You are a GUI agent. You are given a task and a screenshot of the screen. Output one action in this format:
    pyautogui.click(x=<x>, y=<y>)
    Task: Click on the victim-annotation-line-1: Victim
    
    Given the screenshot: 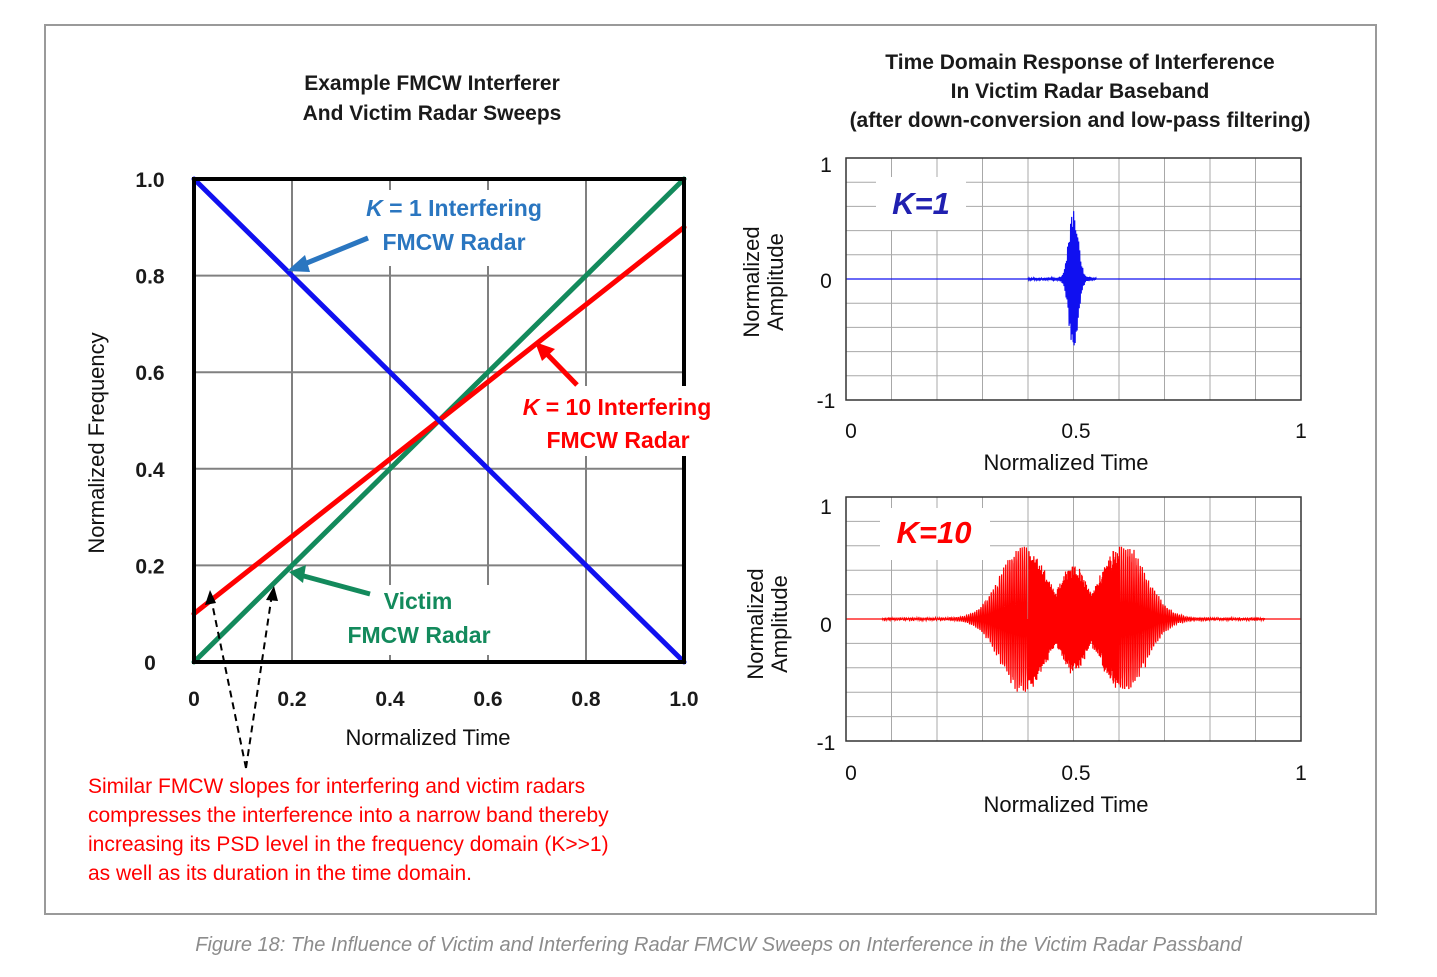 What is the action you would take?
    pyautogui.click(x=418, y=601)
    